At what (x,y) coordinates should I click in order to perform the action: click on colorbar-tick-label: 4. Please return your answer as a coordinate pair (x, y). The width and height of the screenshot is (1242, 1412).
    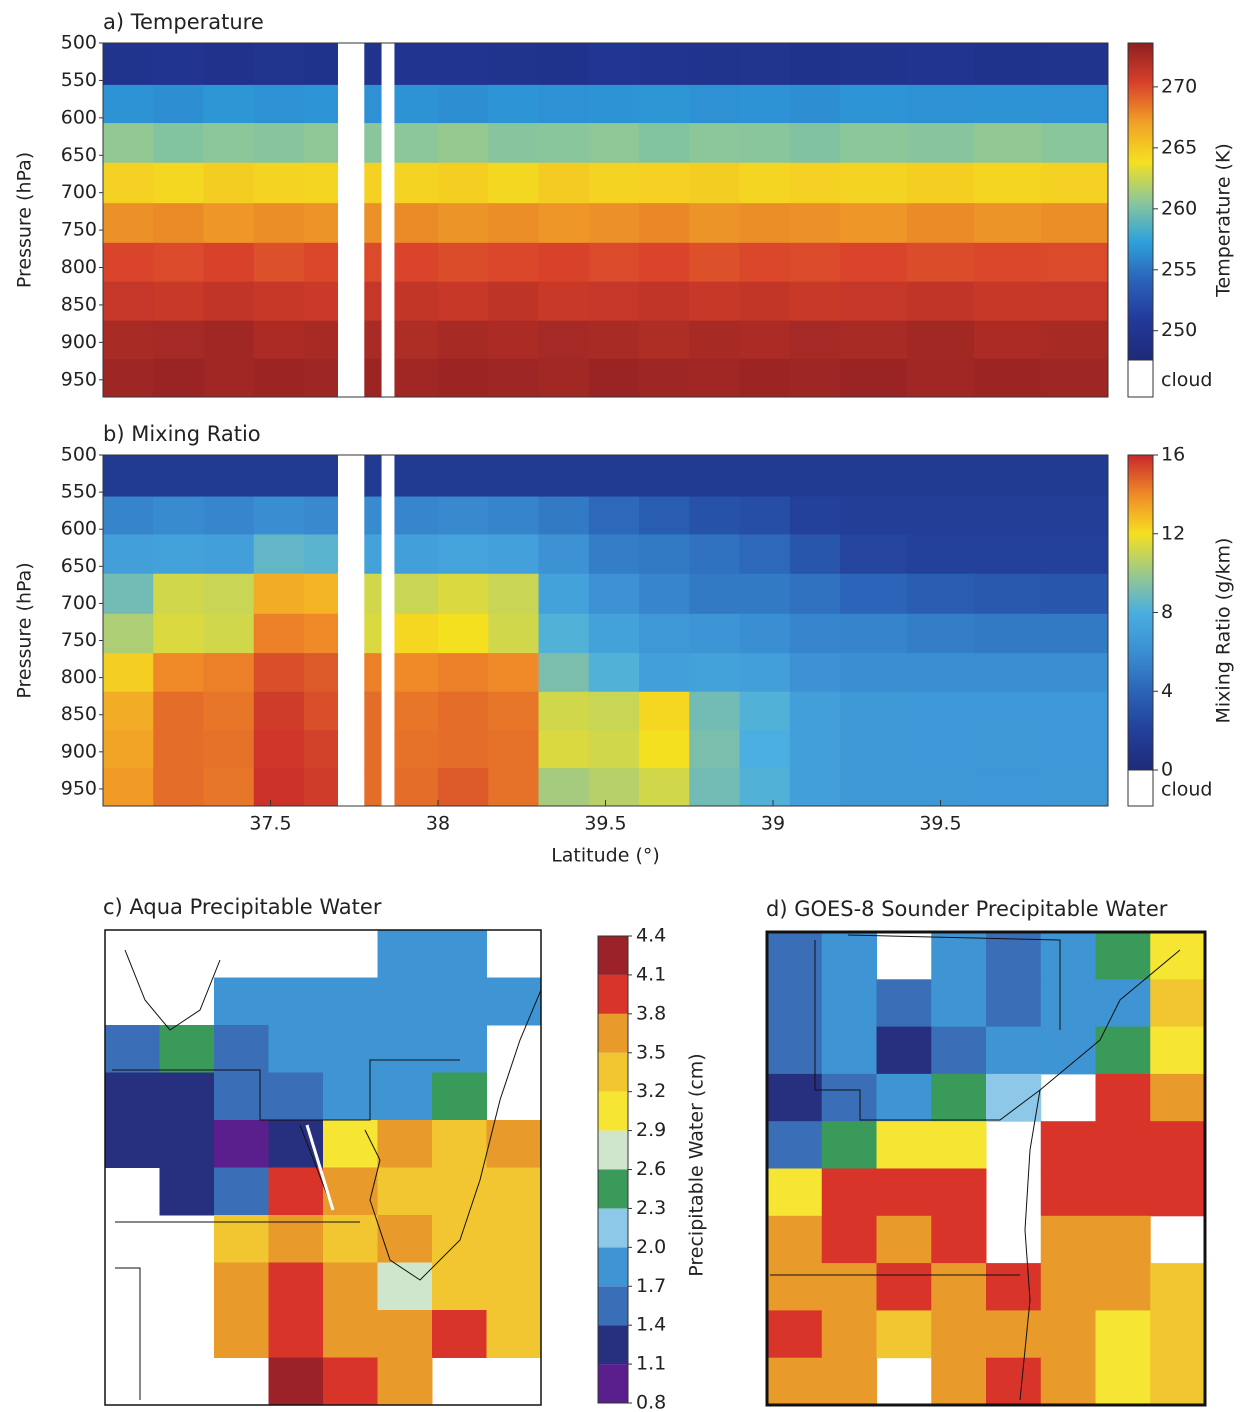
    Looking at the image, I should click on (1167, 691).